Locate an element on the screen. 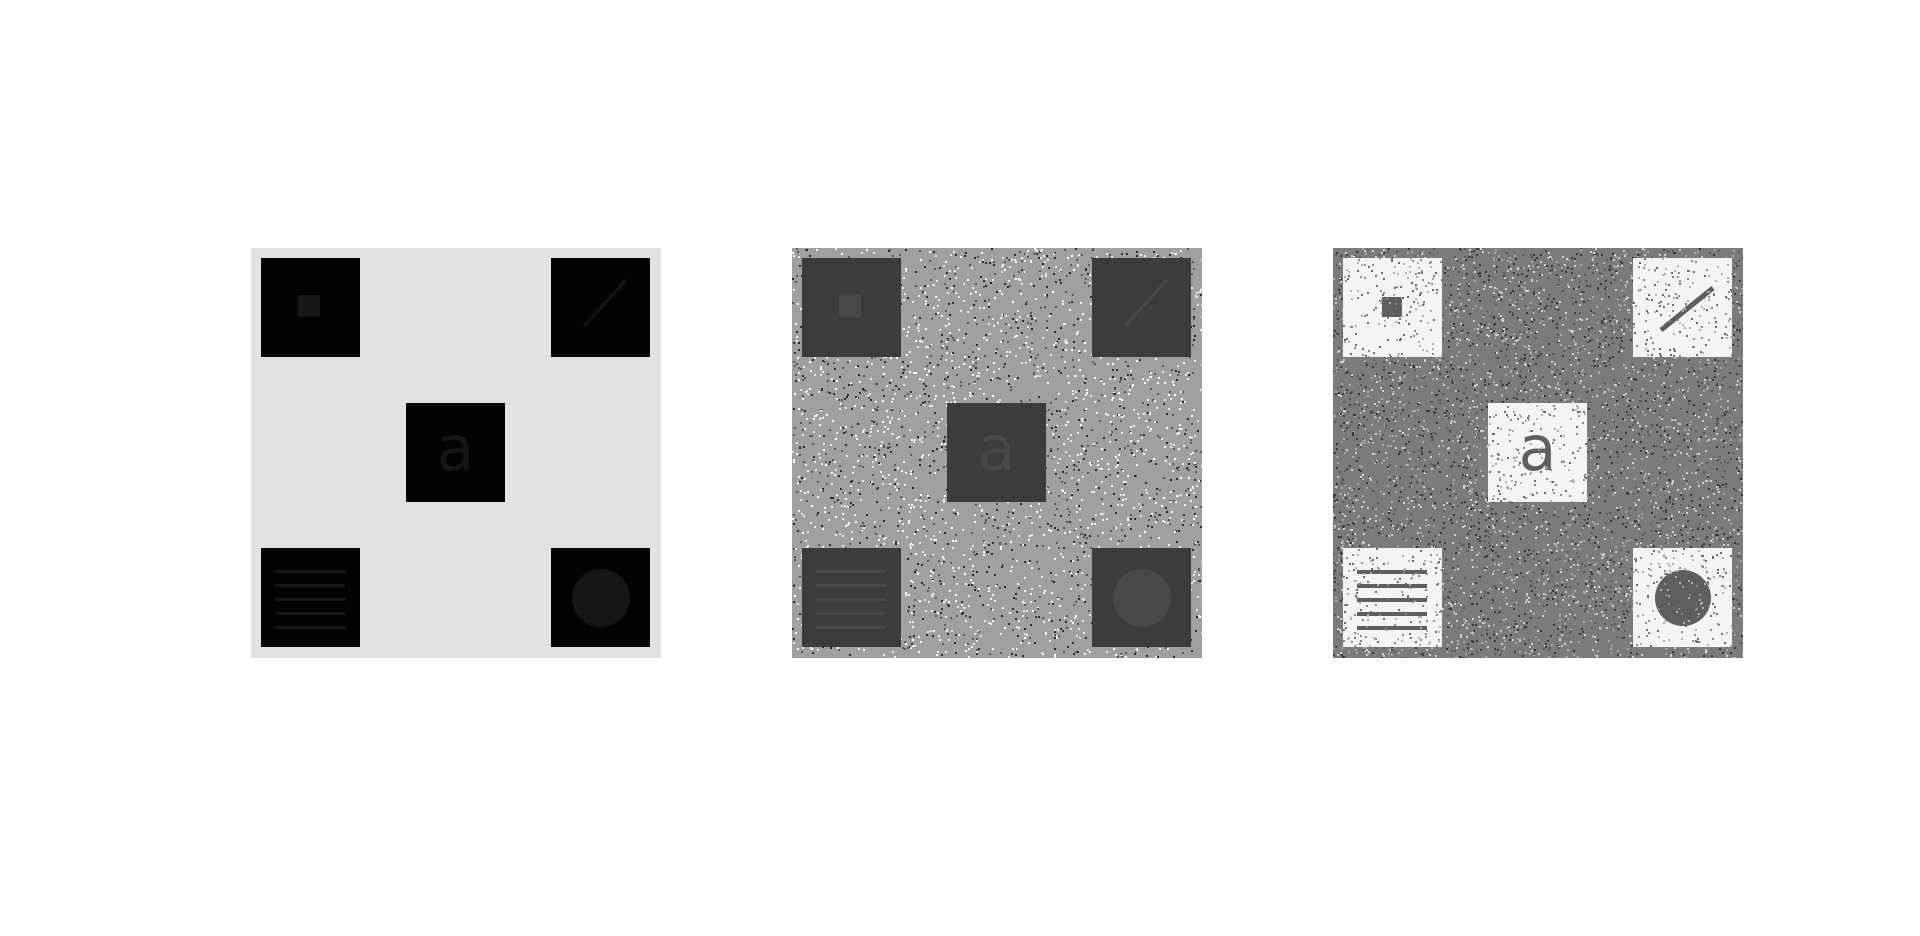  original-image-panel: a is located at coordinates (456, 453).